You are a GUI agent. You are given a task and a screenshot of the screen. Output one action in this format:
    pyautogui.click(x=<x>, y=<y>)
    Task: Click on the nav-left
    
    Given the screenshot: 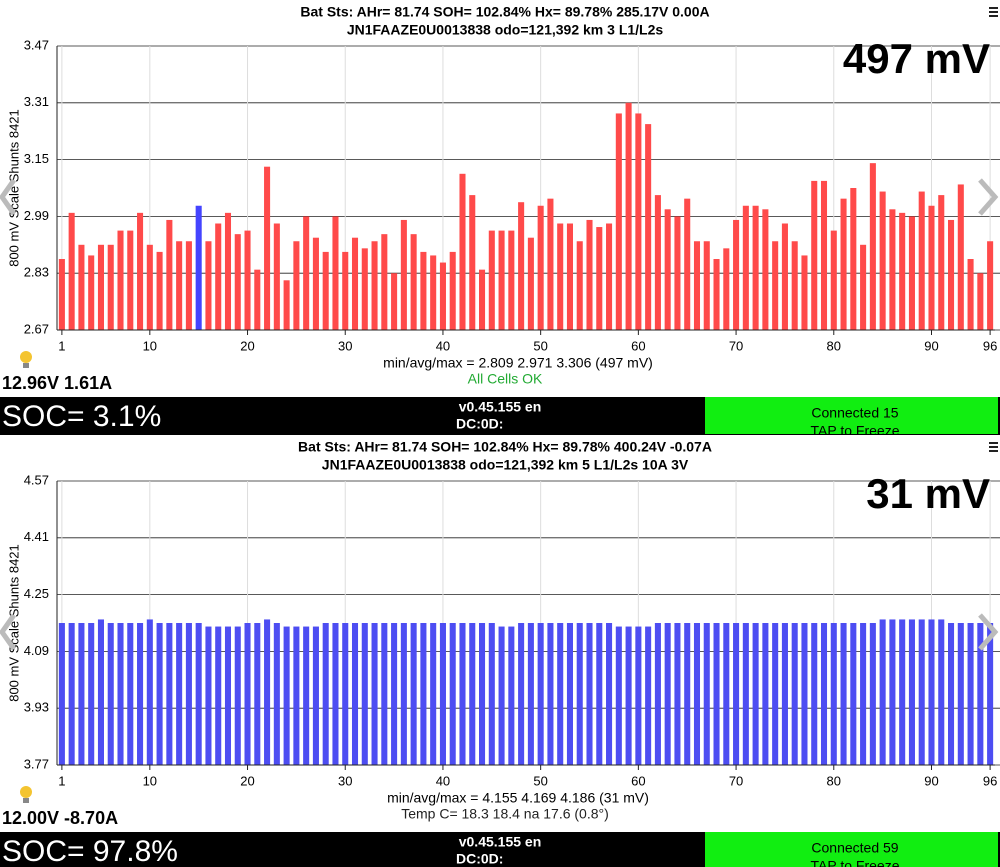 What is the action you would take?
    pyautogui.click(x=8, y=632)
    